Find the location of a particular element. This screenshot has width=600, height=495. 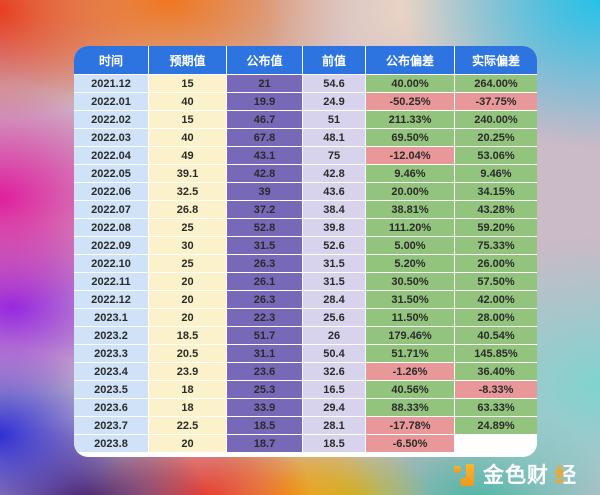

cell-expected-value: 30 is located at coordinates (188, 245).